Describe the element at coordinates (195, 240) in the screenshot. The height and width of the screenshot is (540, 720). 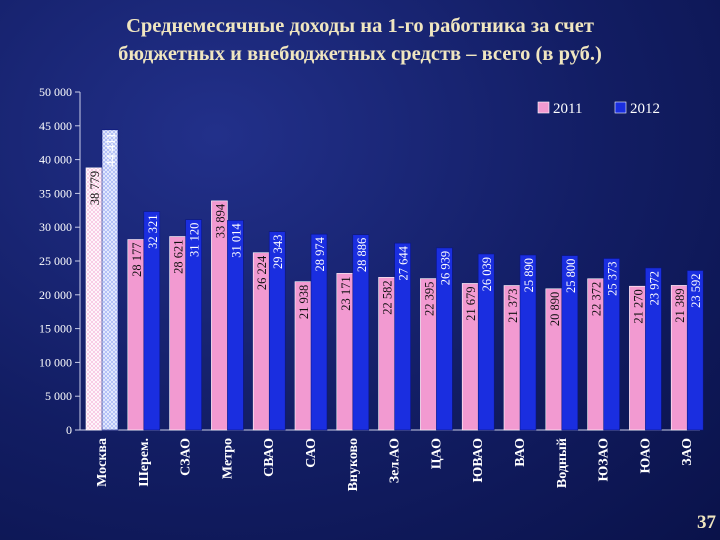
I see `value-label-2012: 31 120` at that location.